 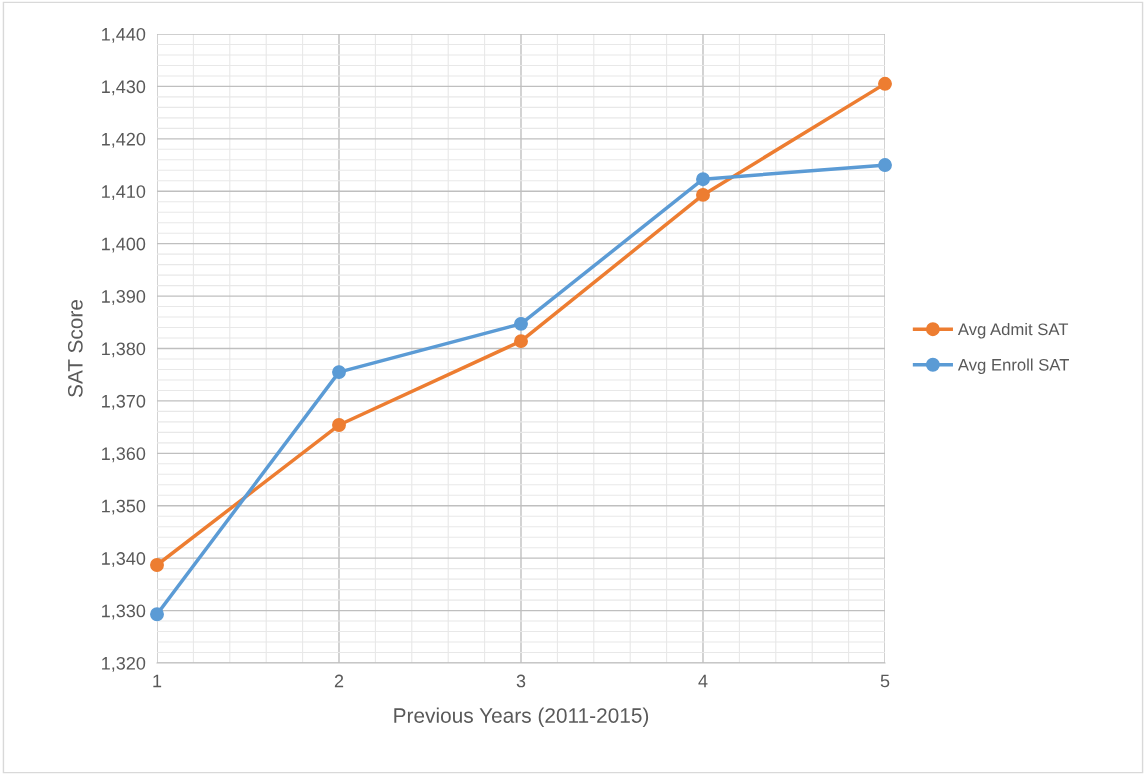 I want to click on y-tick-label: 1,350, so click(x=124, y=507).